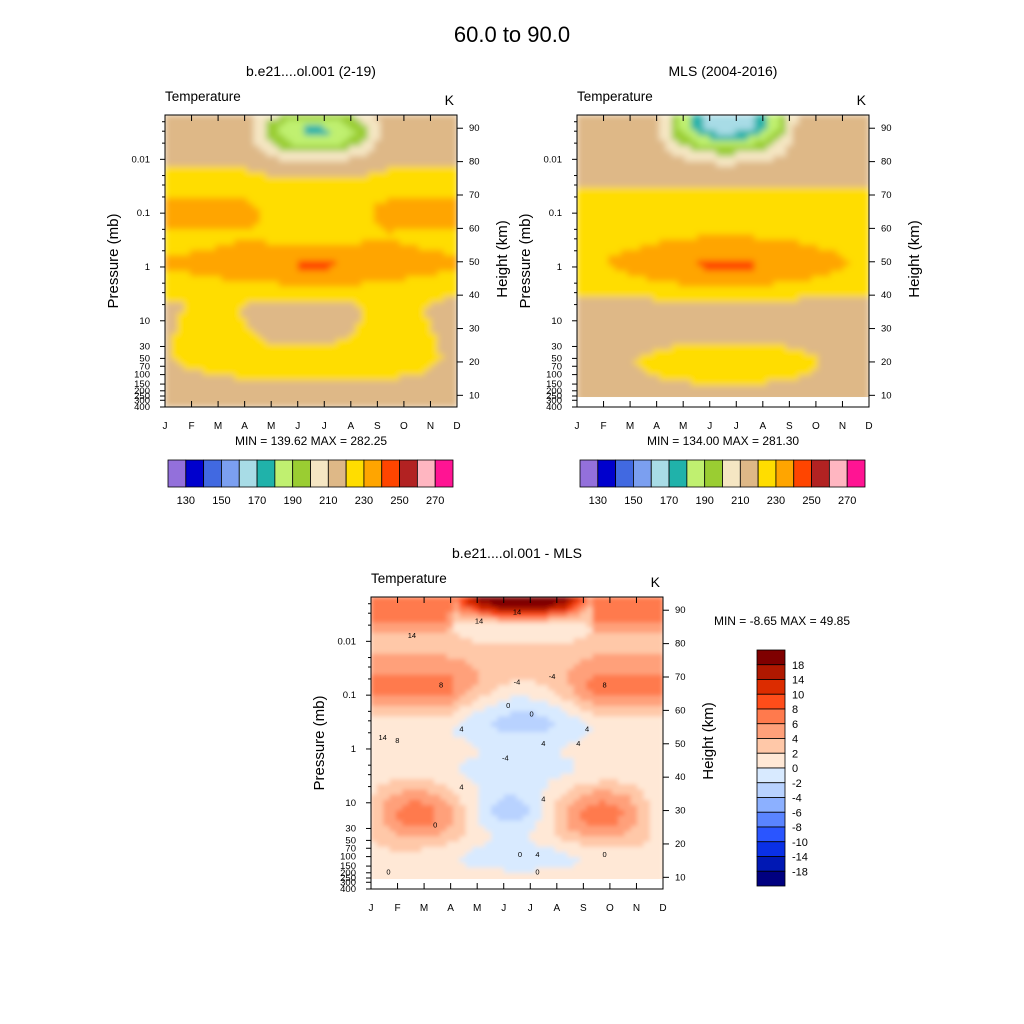 Image resolution: width=1024 pixels, height=1024 pixels. Describe the element at coordinates (435, 825) in the screenshot. I see `contour-label-16: 0` at that location.